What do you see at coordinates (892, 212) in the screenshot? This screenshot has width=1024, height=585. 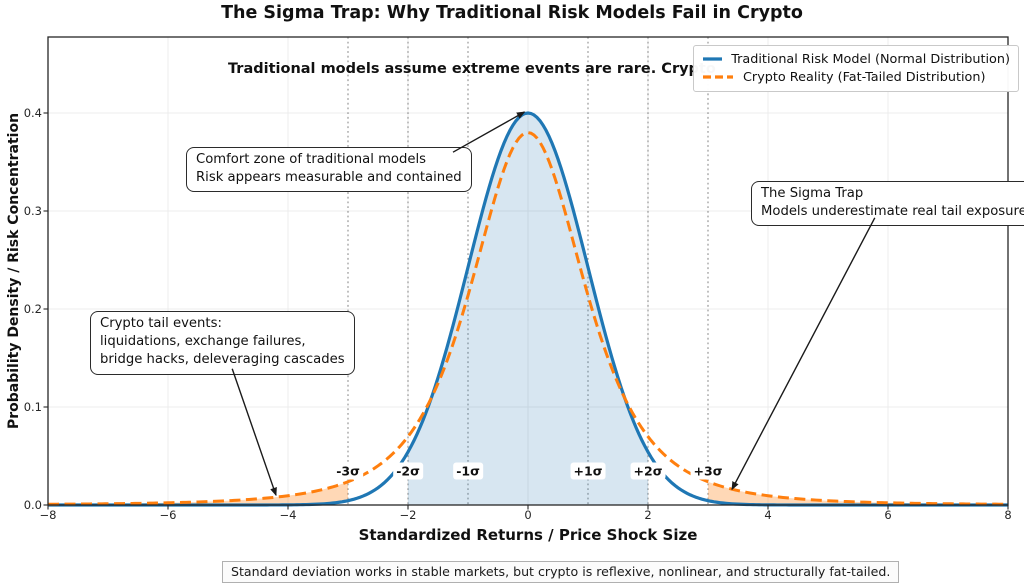 I see `annotation-text: Models underestimate real tail exposure` at bounding box center [892, 212].